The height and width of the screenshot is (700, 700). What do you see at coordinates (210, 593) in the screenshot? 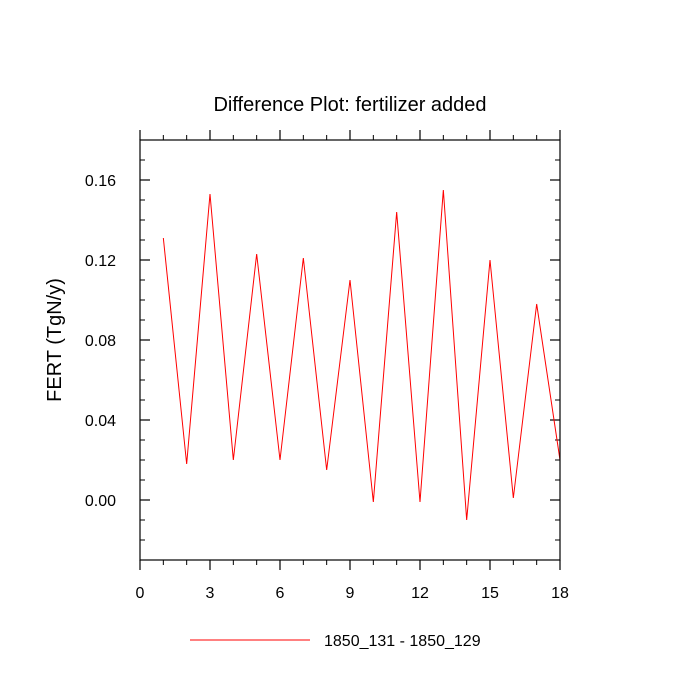
I see `x-tick-label: 3` at bounding box center [210, 593].